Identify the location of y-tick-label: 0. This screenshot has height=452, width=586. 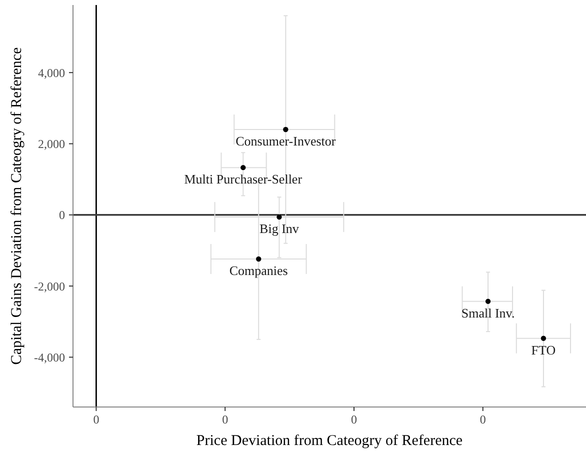
(62, 215).